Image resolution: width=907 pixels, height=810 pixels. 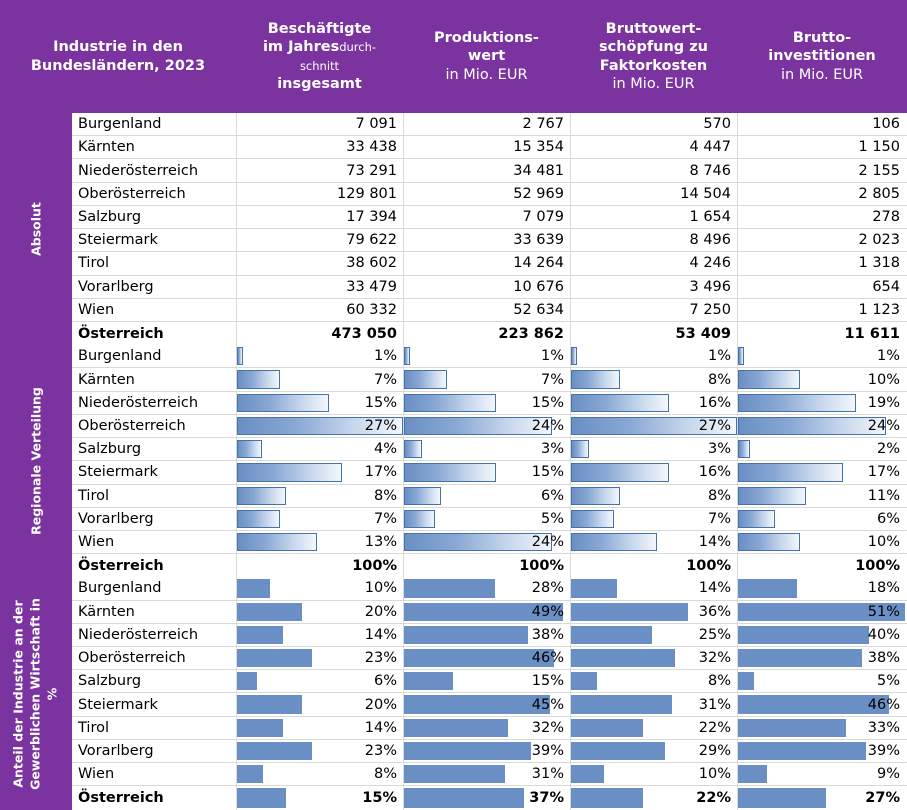 I want to click on data-cell: 23%, so click(x=320, y=751).